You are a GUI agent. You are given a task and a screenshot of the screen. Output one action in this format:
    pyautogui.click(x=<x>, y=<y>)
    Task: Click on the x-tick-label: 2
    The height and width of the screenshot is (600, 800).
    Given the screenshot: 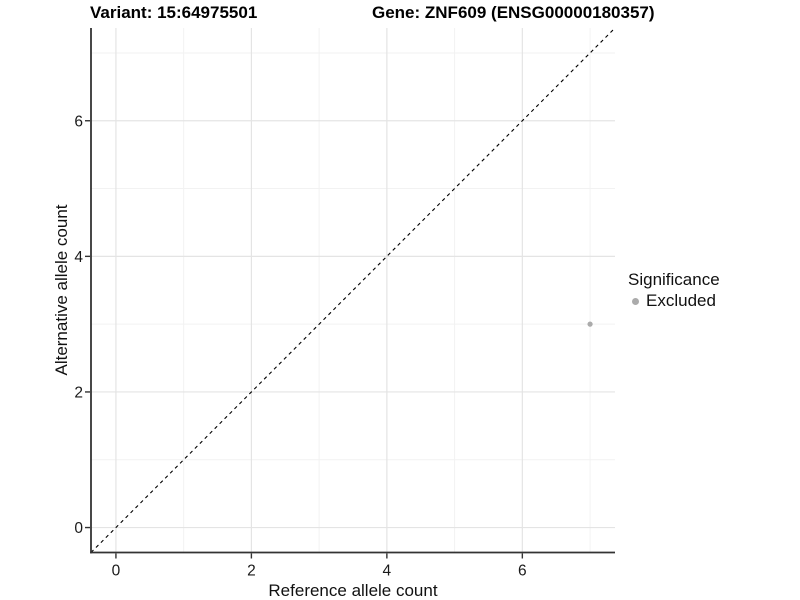 What is the action you would take?
    pyautogui.click(x=251, y=571)
    